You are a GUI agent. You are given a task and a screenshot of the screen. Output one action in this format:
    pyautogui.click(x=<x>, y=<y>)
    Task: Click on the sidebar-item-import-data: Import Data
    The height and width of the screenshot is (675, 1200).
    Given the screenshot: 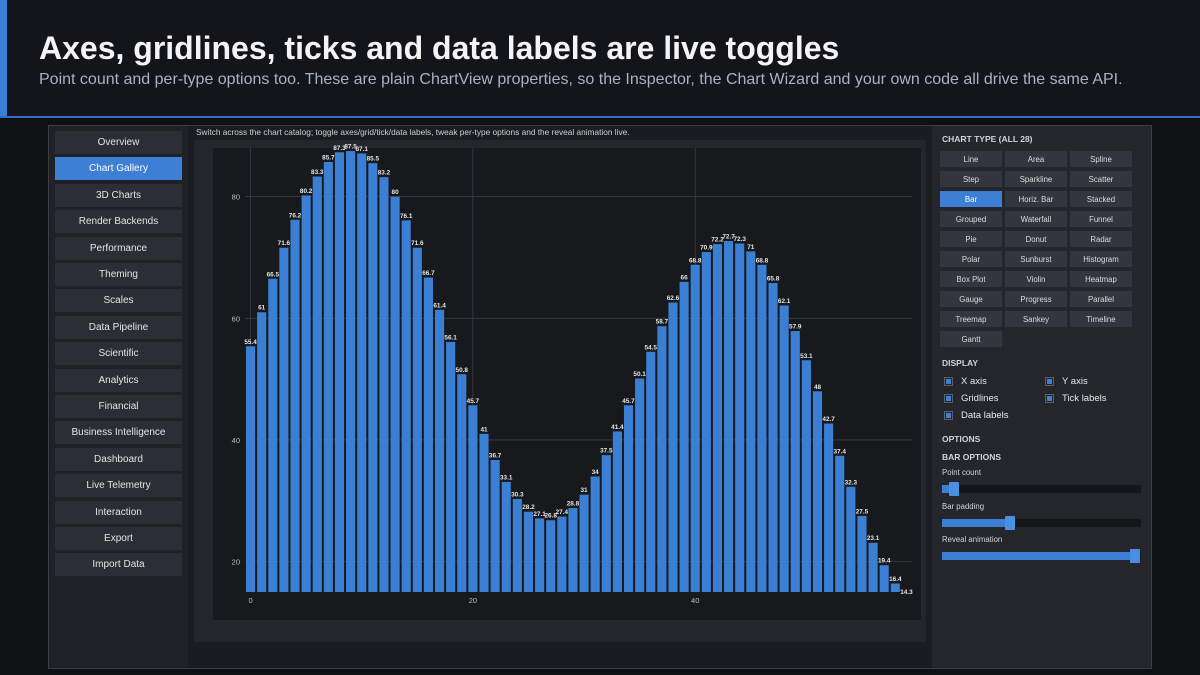 What is the action you would take?
    pyautogui.click(x=118, y=565)
    